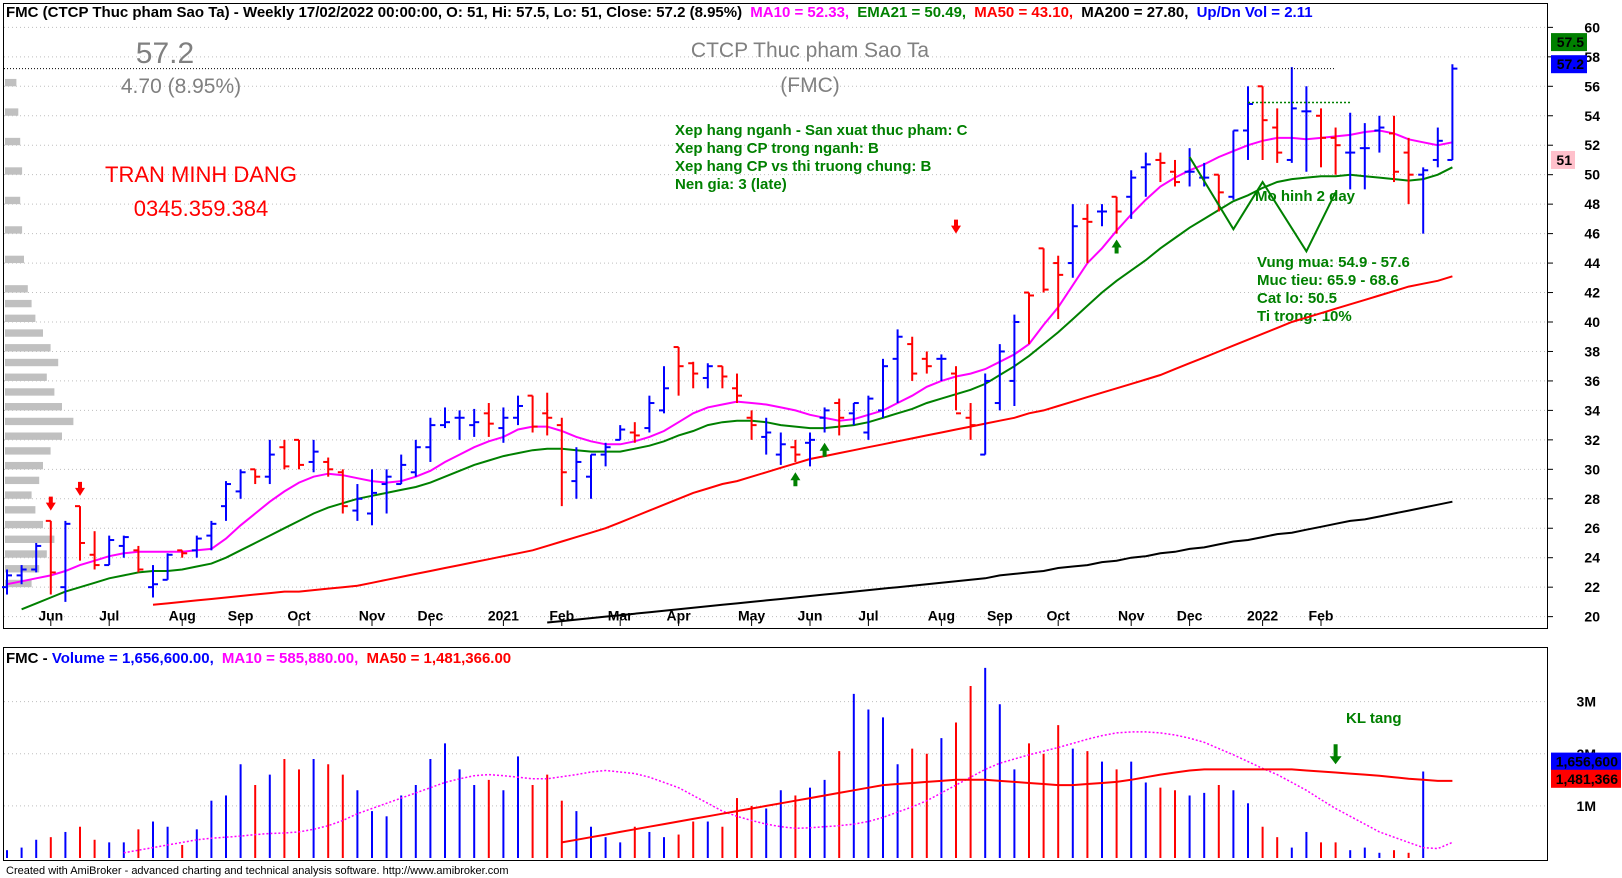  I want to click on header-ma50: MA50 = 43.10,, so click(1023, 12).